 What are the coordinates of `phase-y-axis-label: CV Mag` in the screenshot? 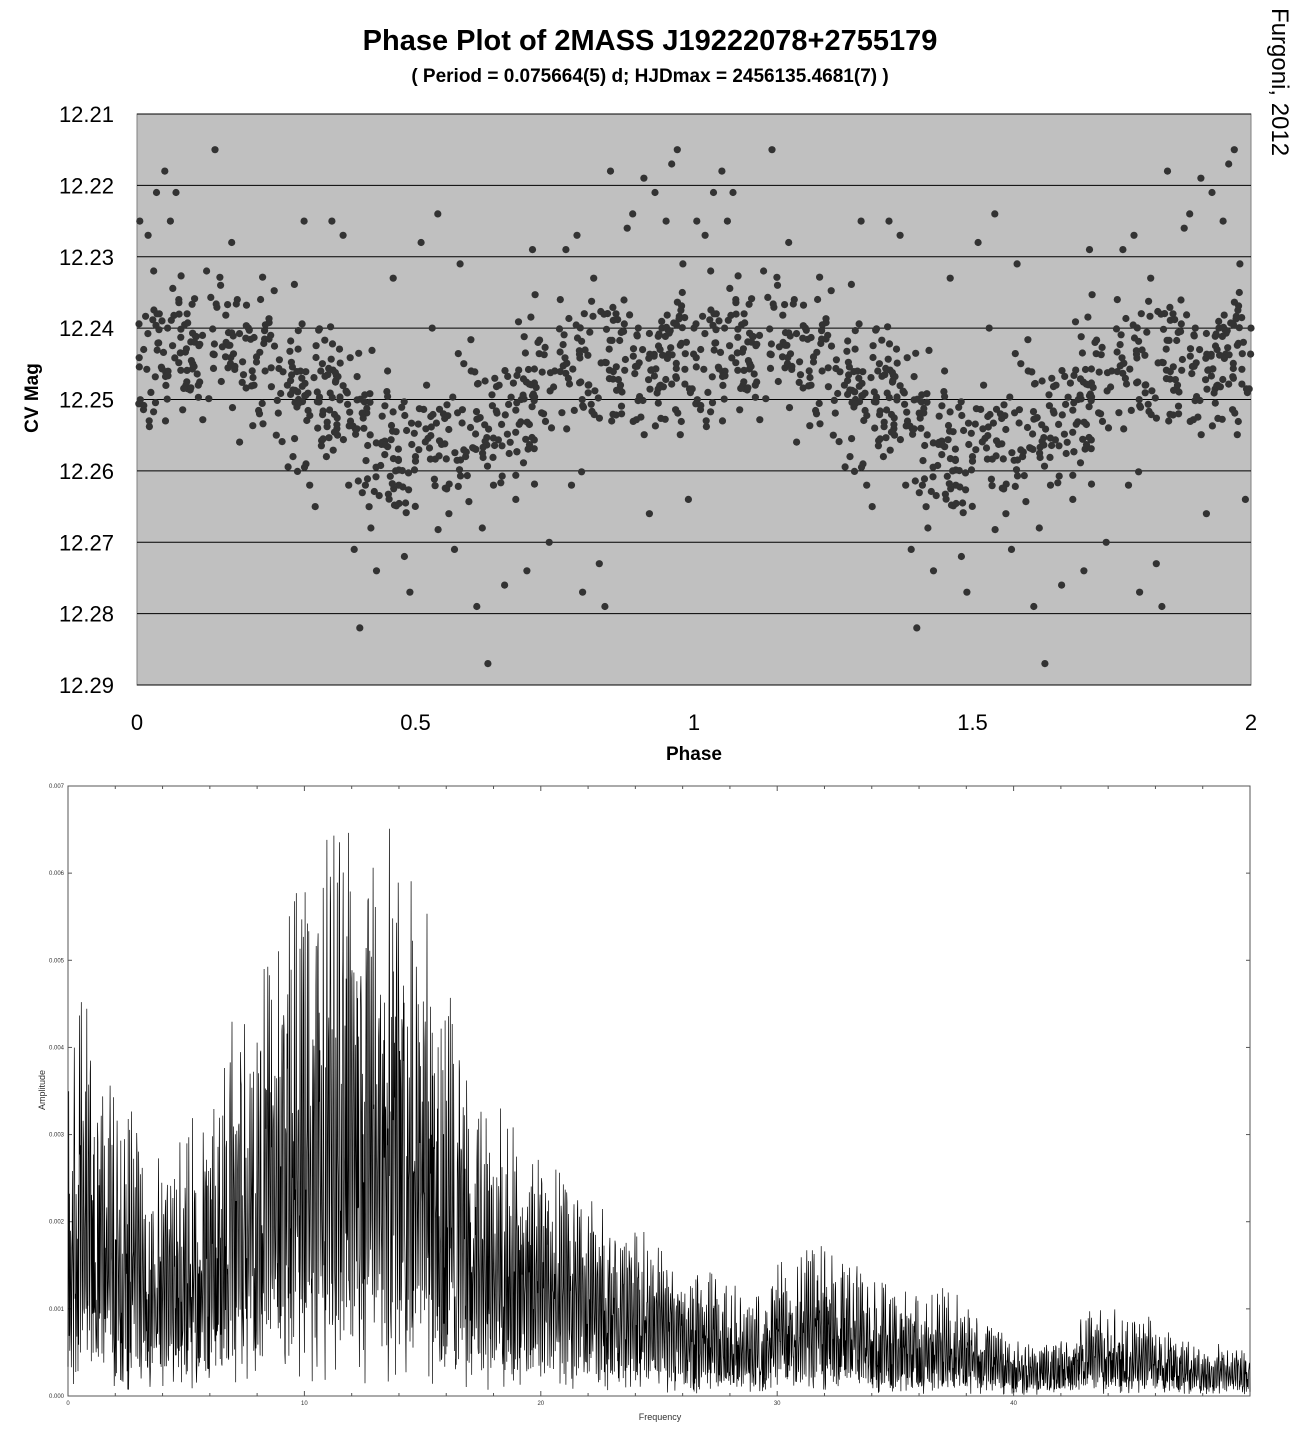 It's located at (32, 398).